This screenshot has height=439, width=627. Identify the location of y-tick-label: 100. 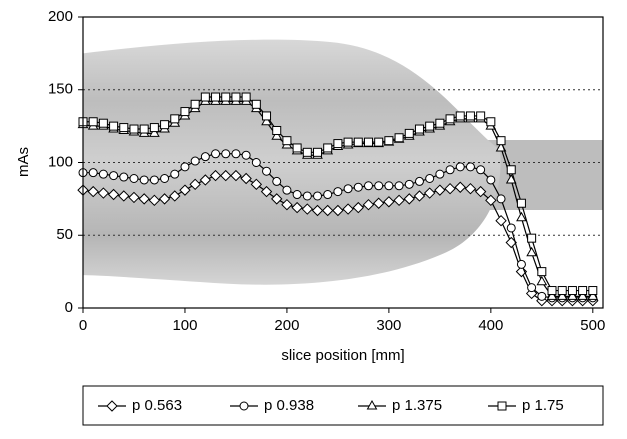
(60, 161).